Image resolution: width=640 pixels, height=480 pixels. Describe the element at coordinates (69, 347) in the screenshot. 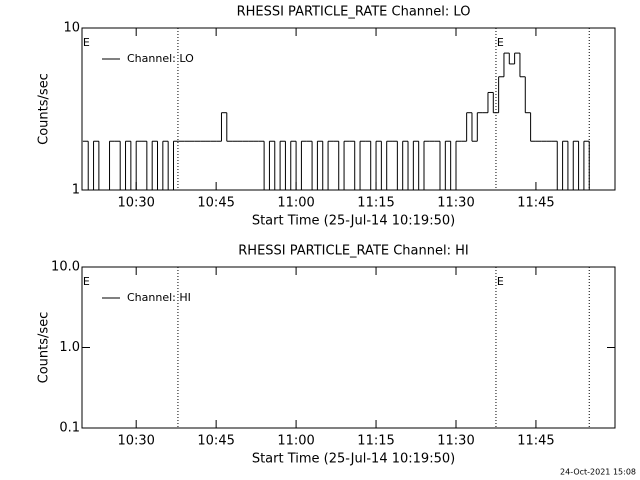

I see `y-tick-label: 1.0` at that location.